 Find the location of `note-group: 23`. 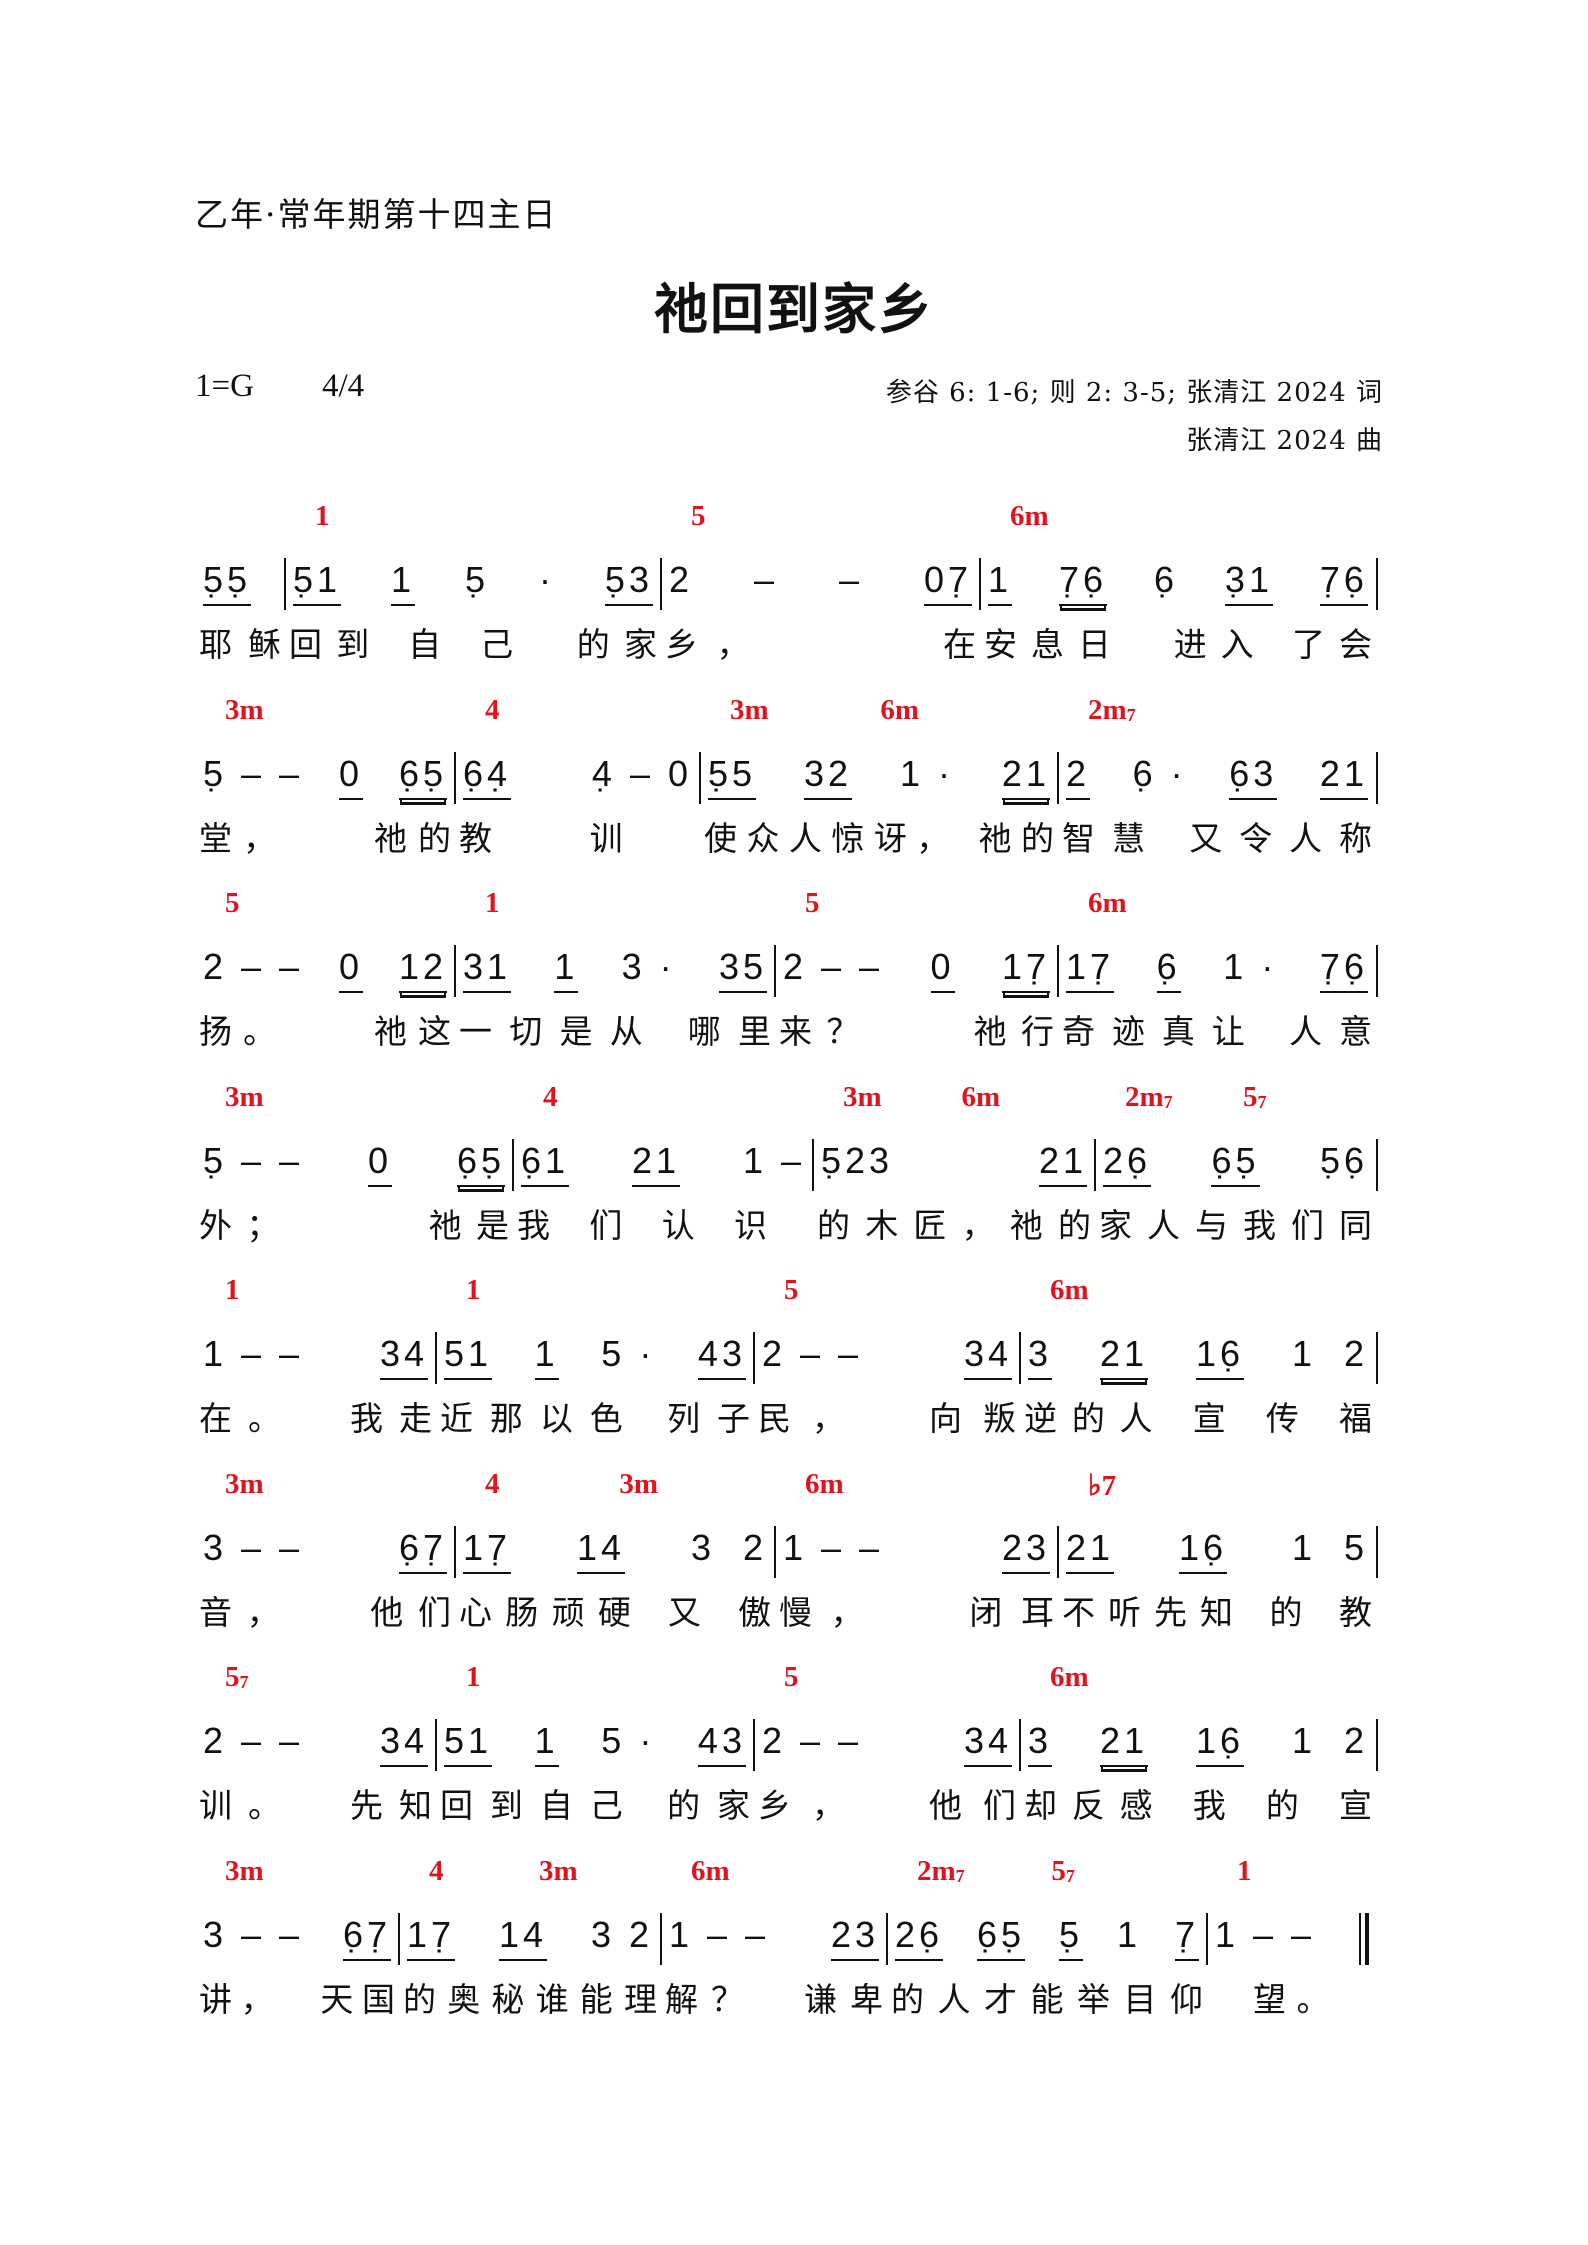

note-group: 23 is located at coordinates (1025, 1550).